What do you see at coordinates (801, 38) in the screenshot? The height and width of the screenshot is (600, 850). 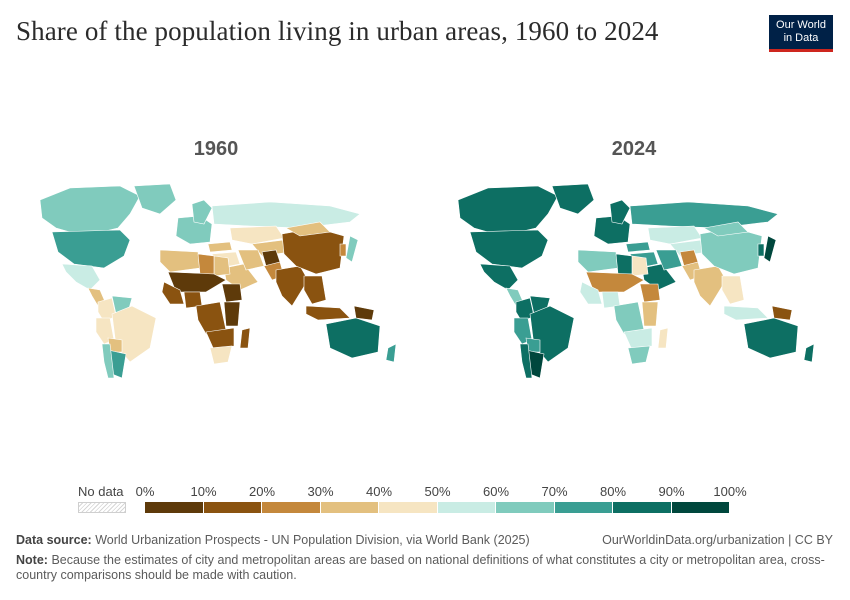 I see `logo-line-2: in Data` at bounding box center [801, 38].